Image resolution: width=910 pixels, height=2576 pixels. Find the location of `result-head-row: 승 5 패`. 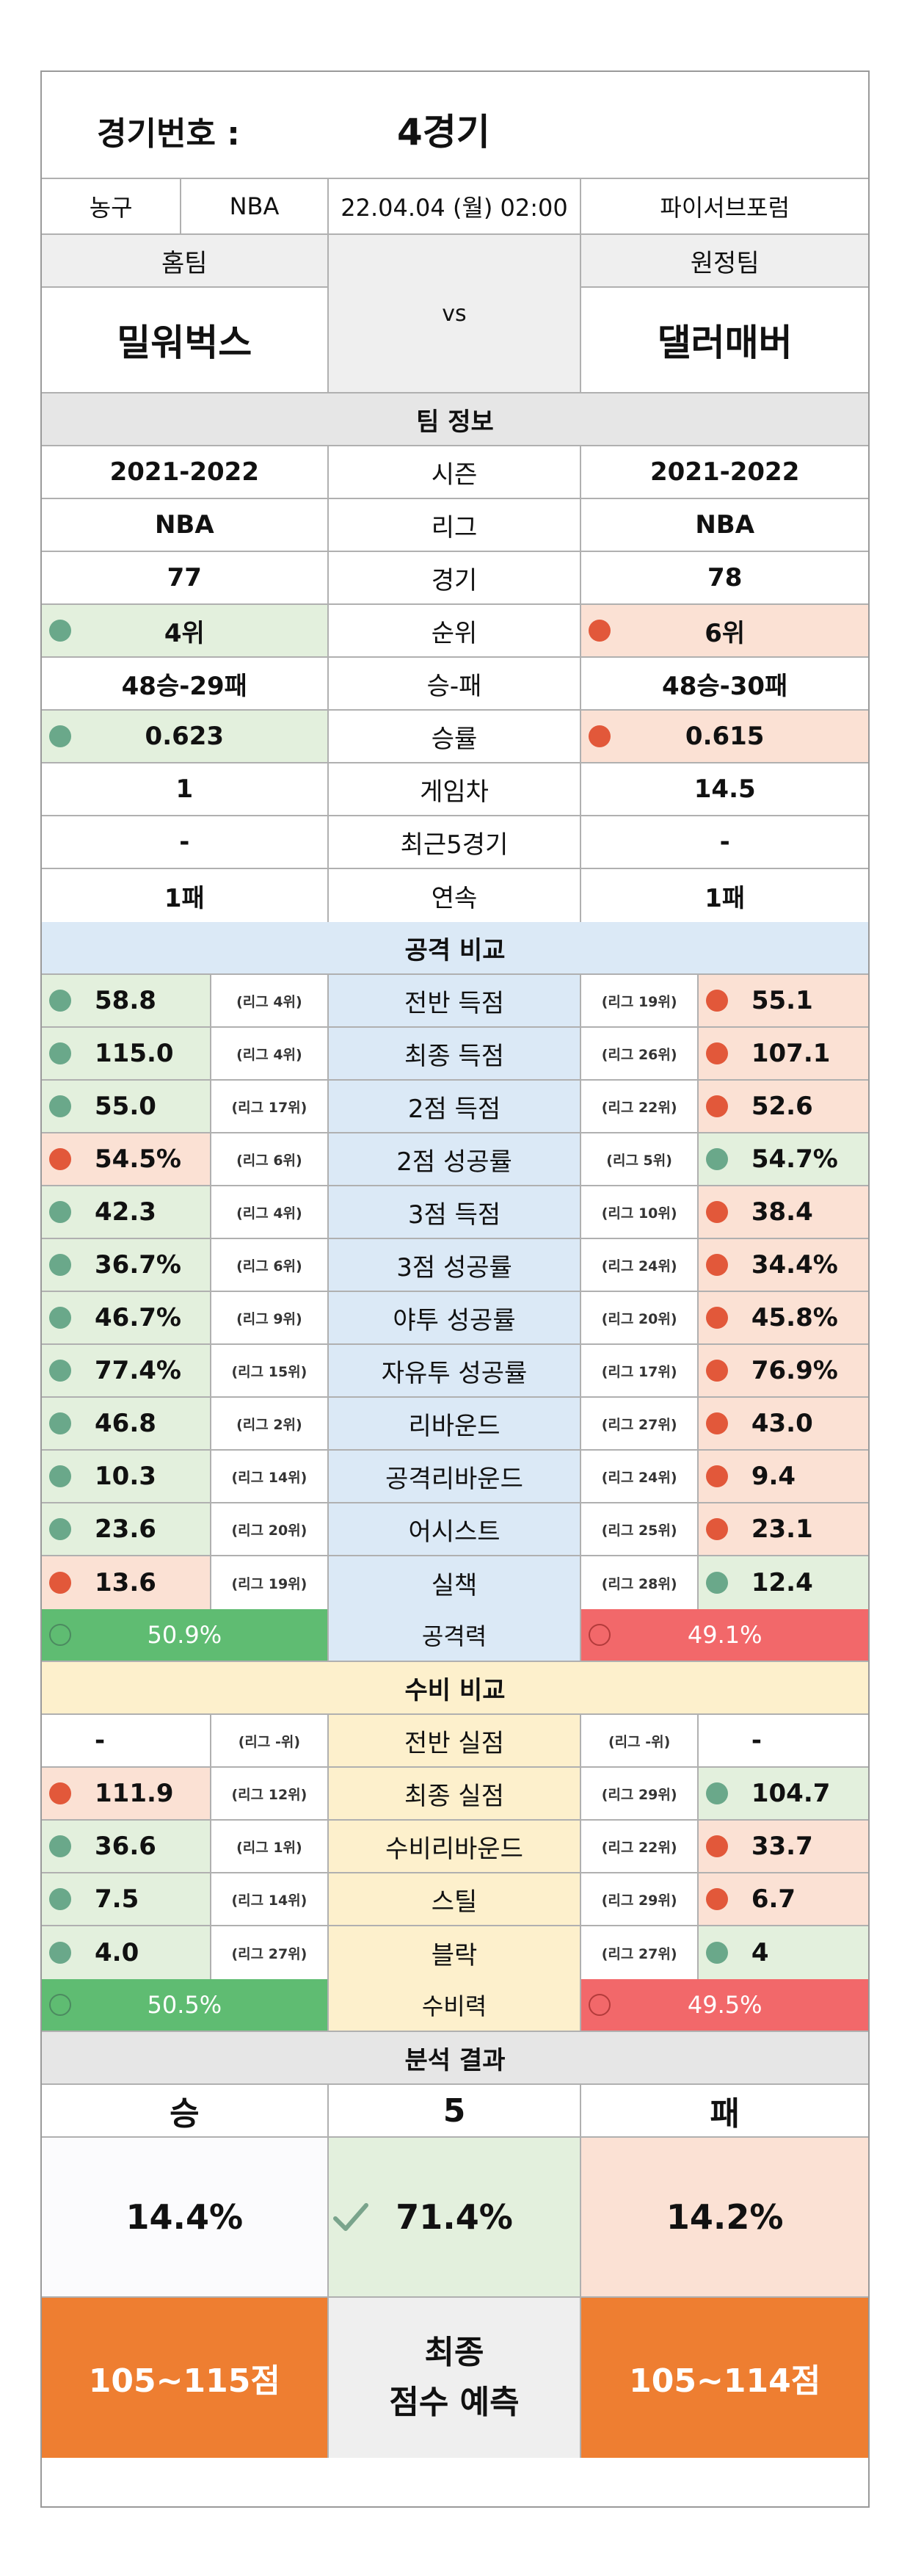

result-head-row: 승 5 패 is located at coordinates (455, 2112).